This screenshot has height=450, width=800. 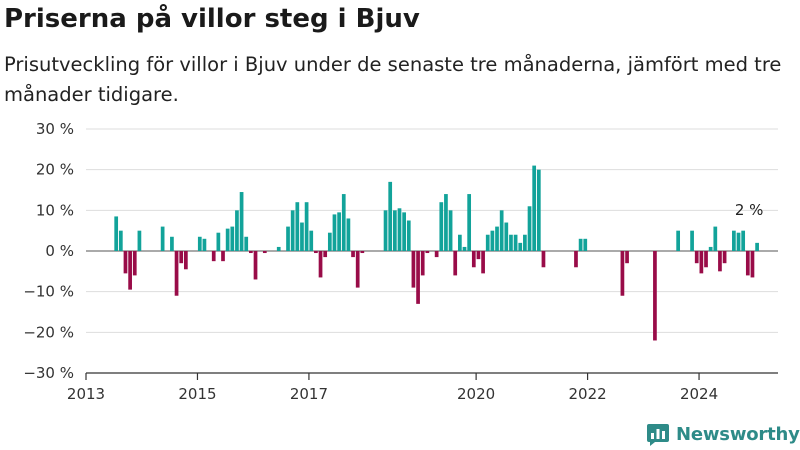 What do you see at coordinates (699, 394) in the screenshot?
I see `x-tick-label: 2024` at bounding box center [699, 394].